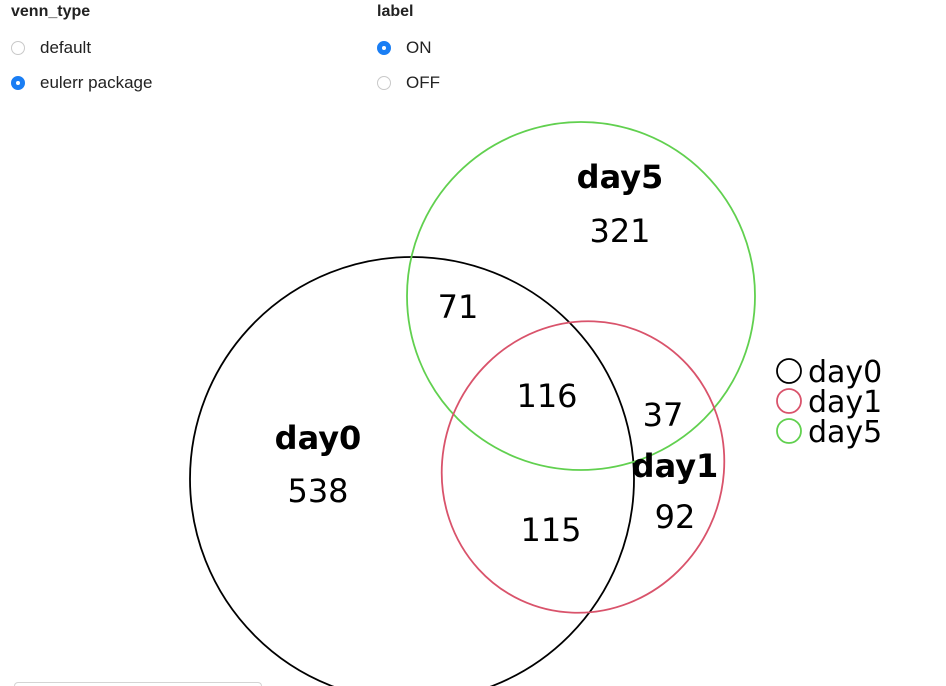 The width and height of the screenshot is (946, 686). What do you see at coordinates (663, 415) in the screenshot?
I see `region-value-day1-day5: 37` at bounding box center [663, 415].